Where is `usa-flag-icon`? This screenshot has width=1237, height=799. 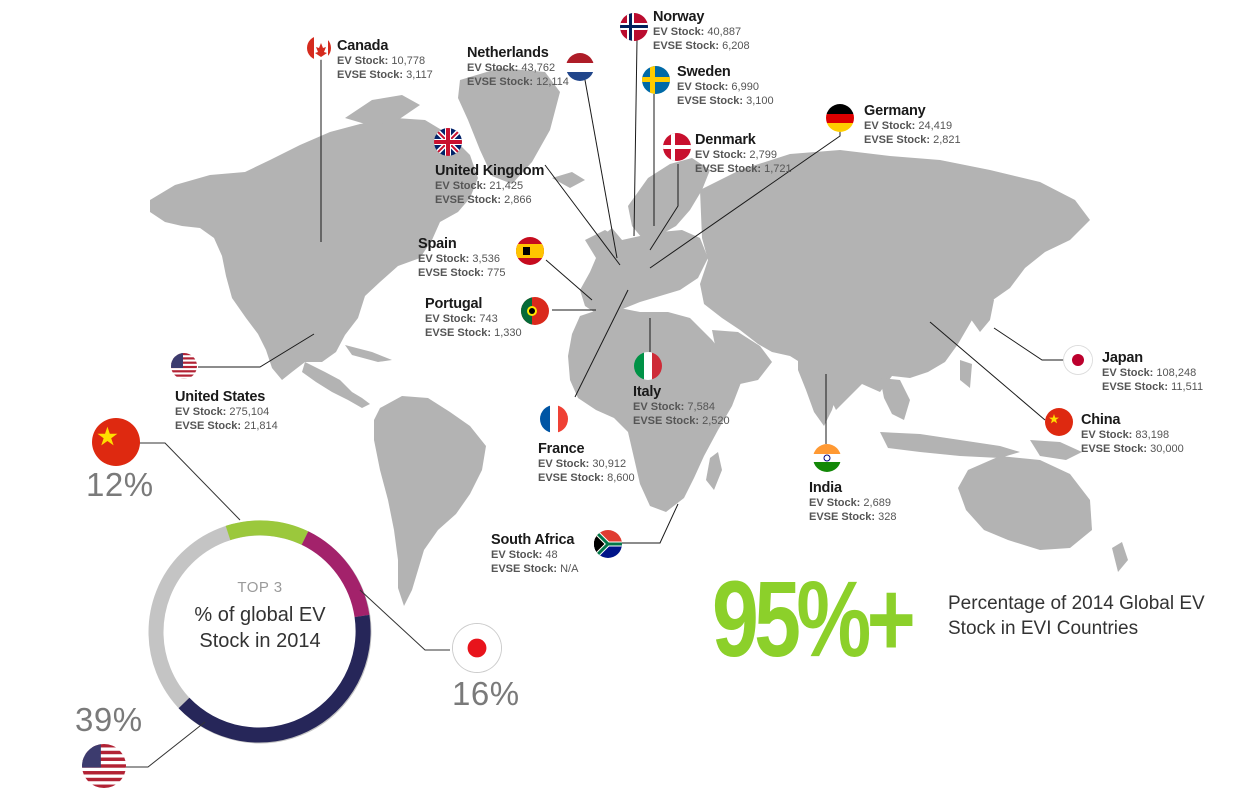 usa-flag-icon is located at coordinates (184, 366).